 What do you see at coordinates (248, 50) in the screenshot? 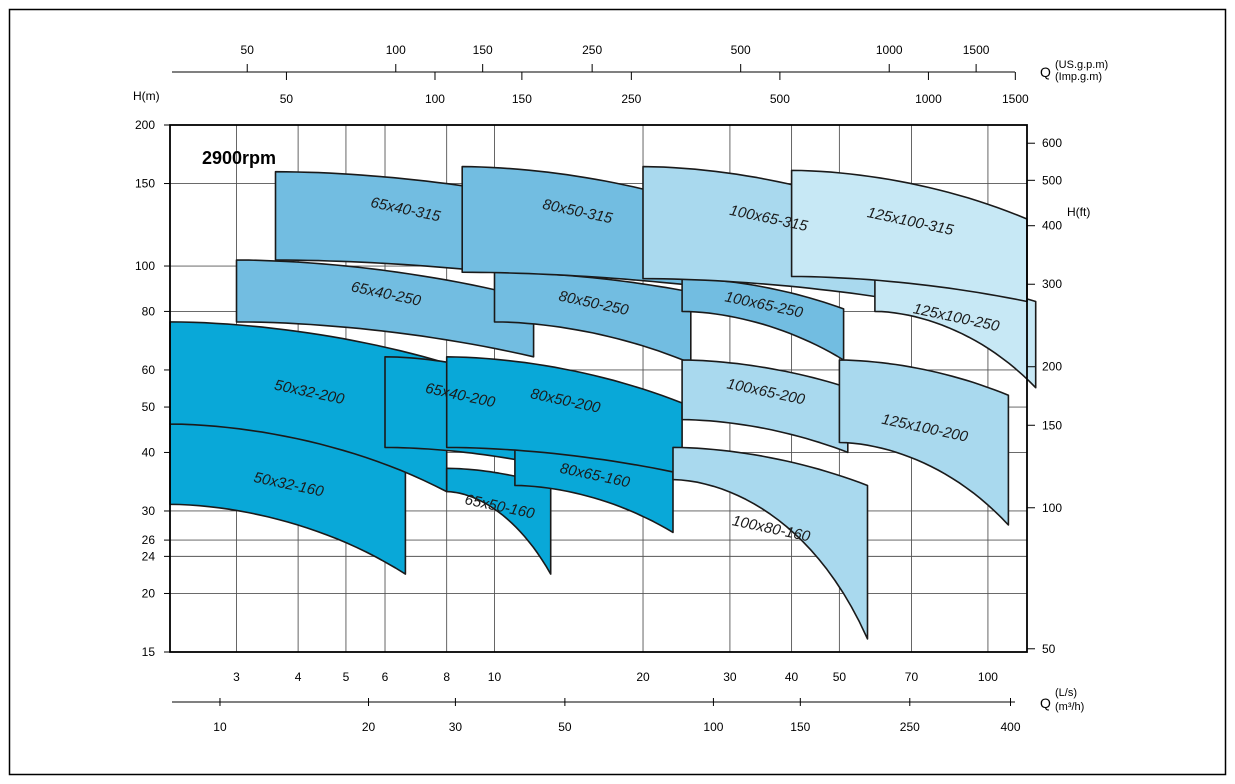
I see `x-tick-label-usgpm: 50` at bounding box center [248, 50].